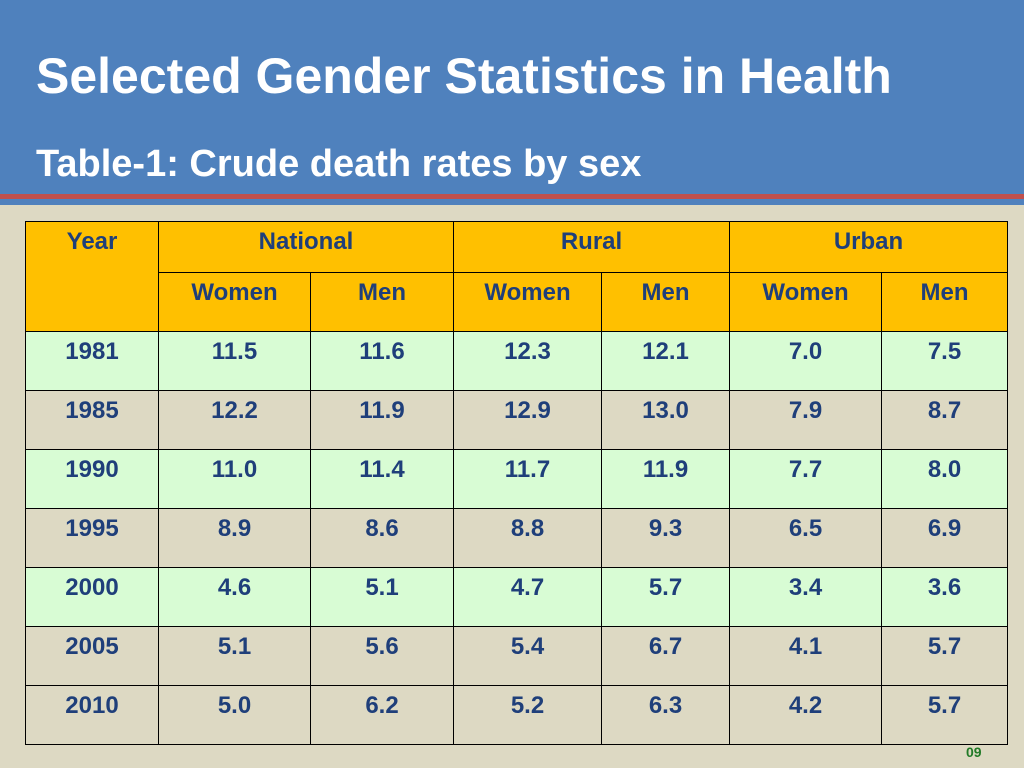  Describe the element at coordinates (527, 420) in the screenshot. I see `value-cell: 12.9` at that location.